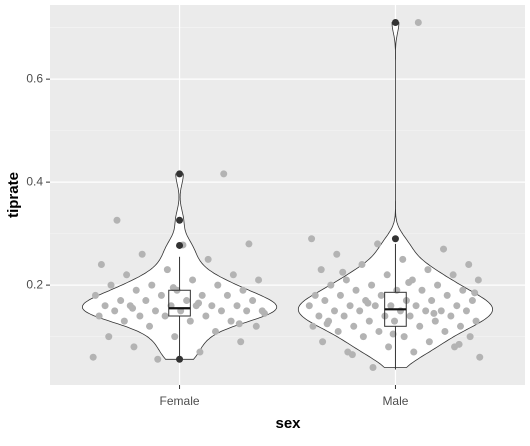 The image size is (530, 446). What do you see at coordinates (179, 303) in the screenshot?
I see `box` at bounding box center [179, 303].